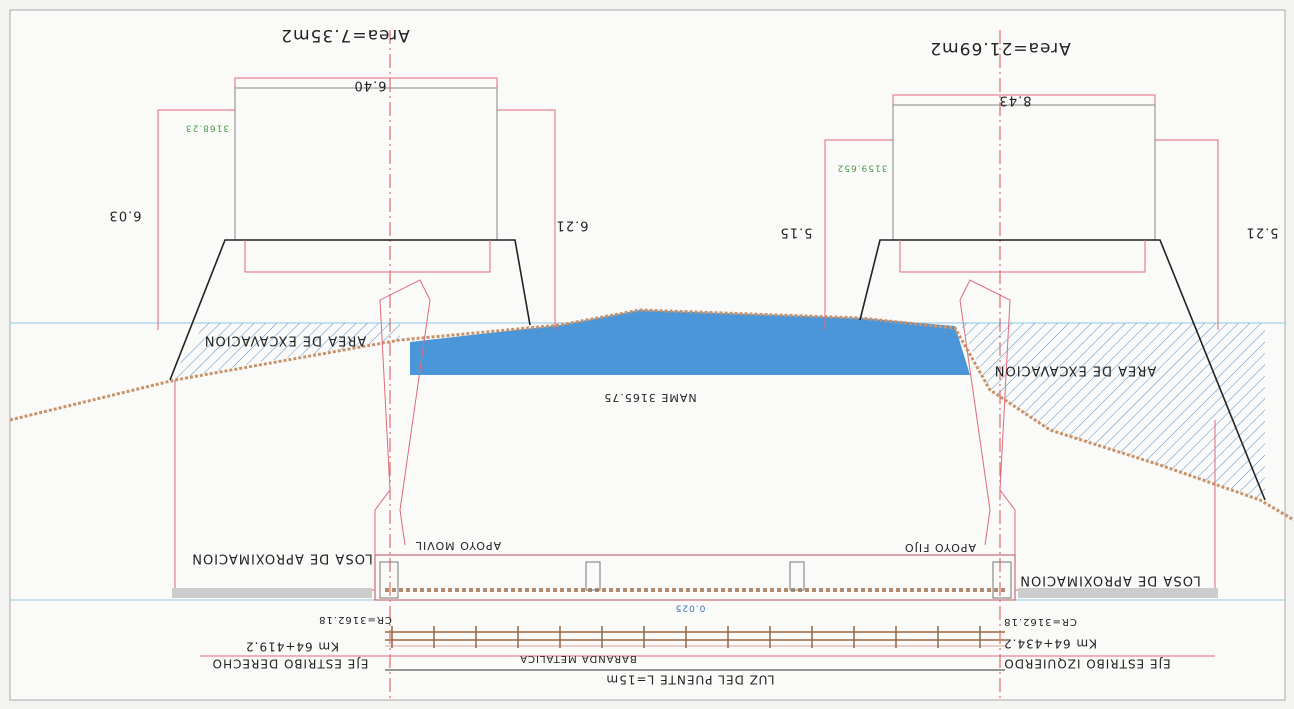  What do you see at coordinates (689, 680) in the screenshot?
I see `span-label: LUZ DEL PUENTE L=15m` at bounding box center [689, 680].